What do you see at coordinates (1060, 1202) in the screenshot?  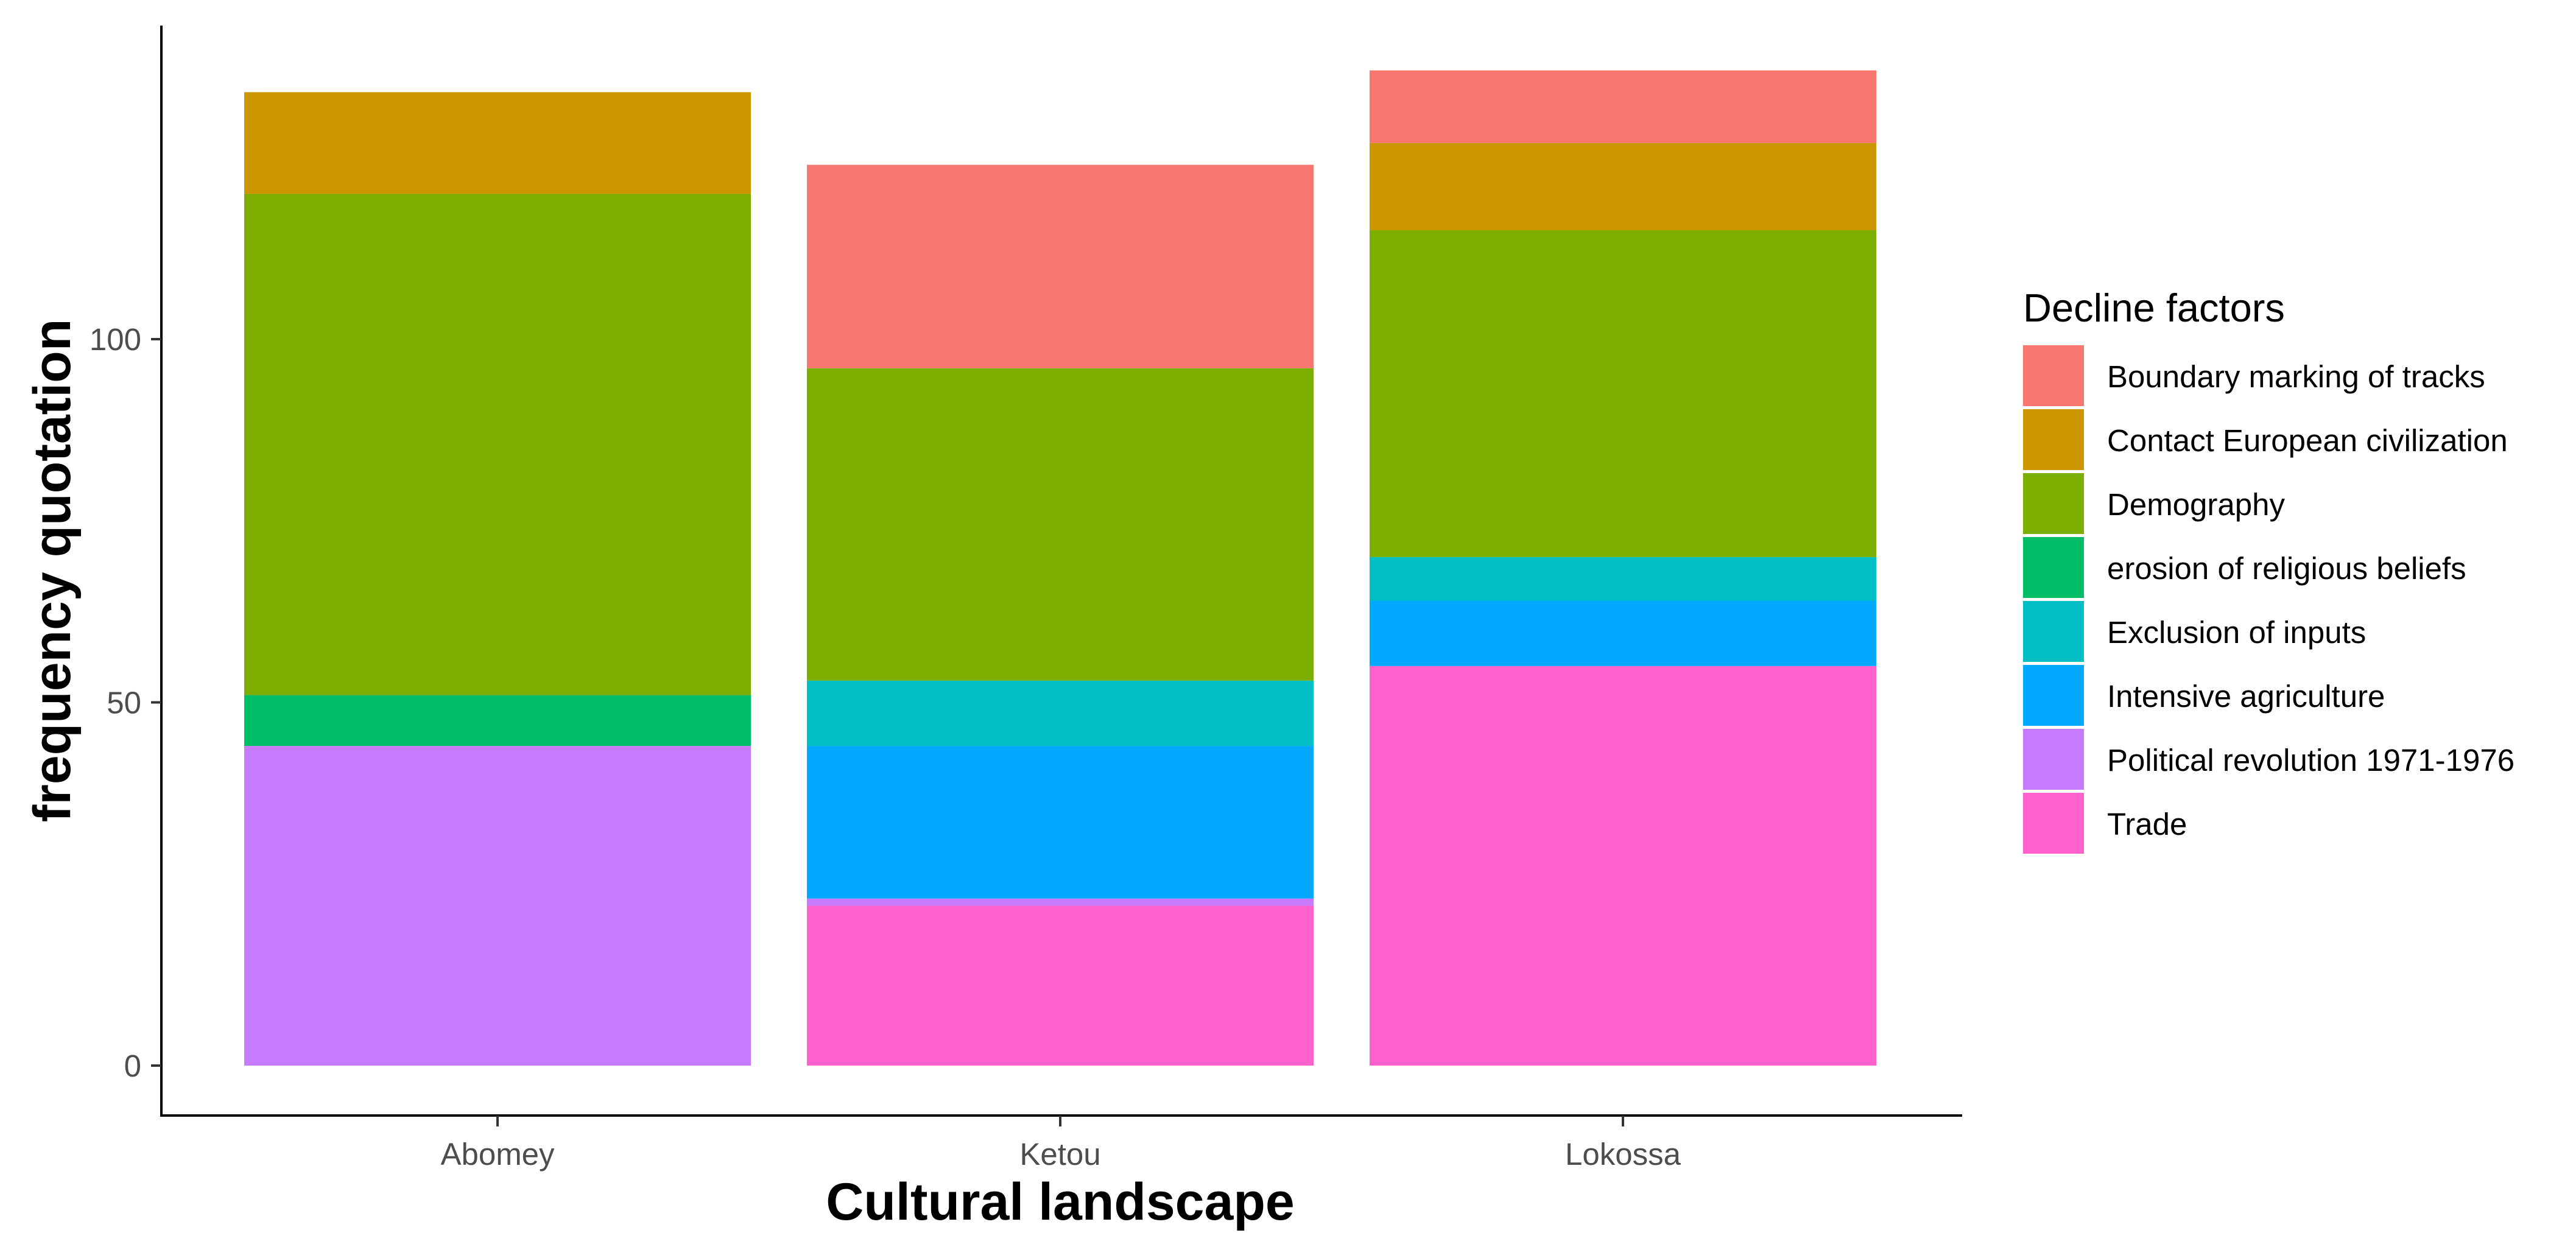 I see `x-axis-title: Cultural landscape` at bounding box center [1060, 1202].